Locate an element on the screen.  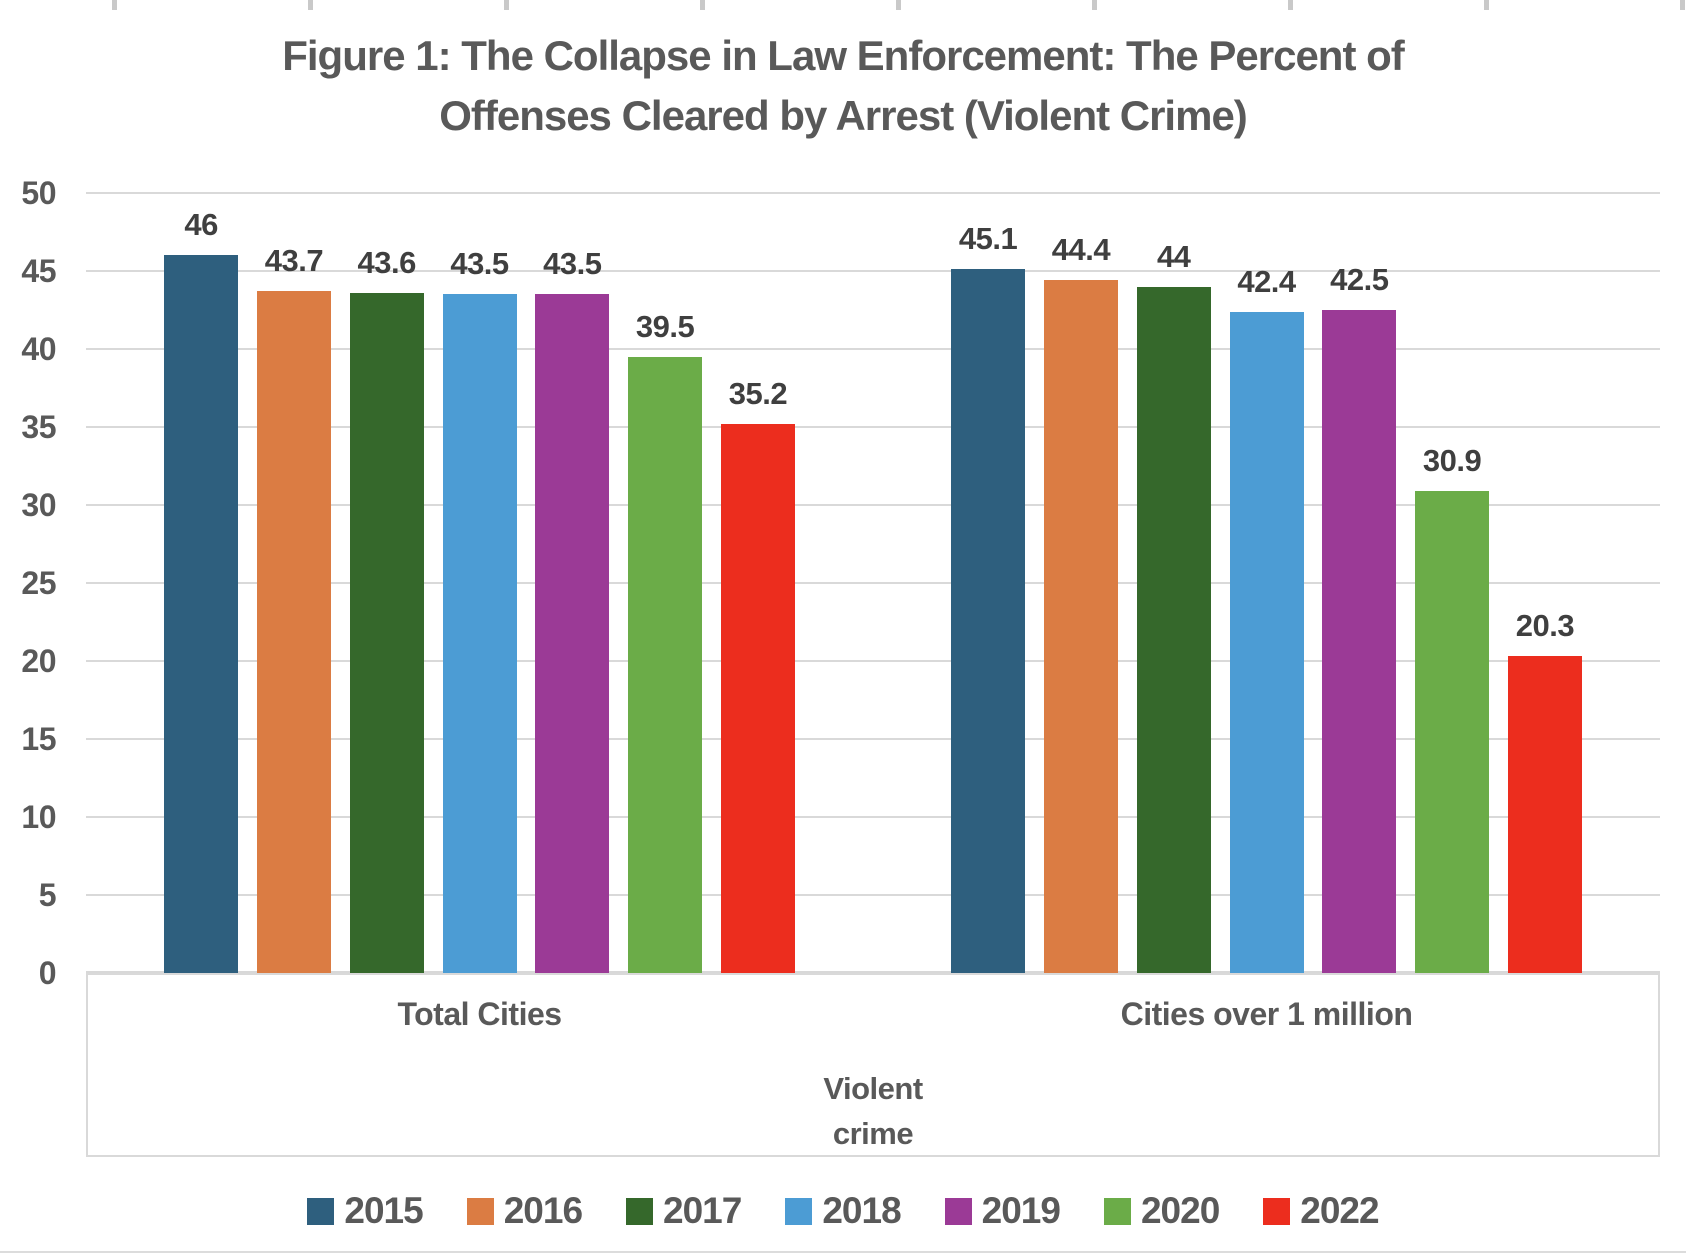
bar-value-label: 45.1 is located at coordinates (988, 239).